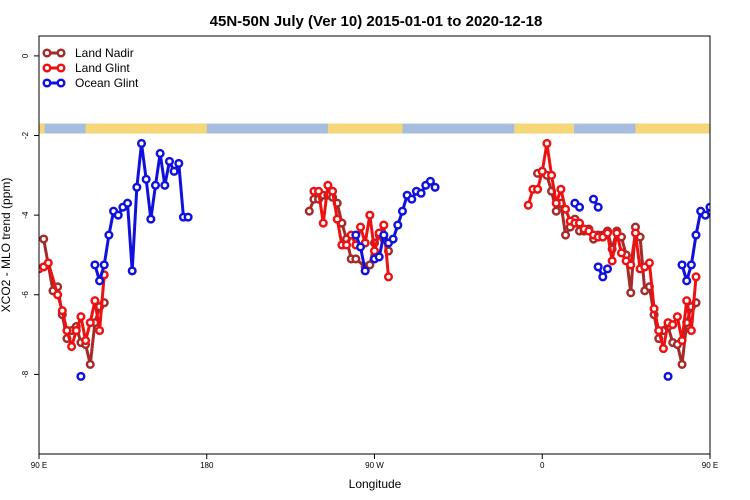 This screenshot has width=750, height=500. Describe the element at coordinates (25, 55) in the screenshot. I see `y-tick-label: 0` at that location.